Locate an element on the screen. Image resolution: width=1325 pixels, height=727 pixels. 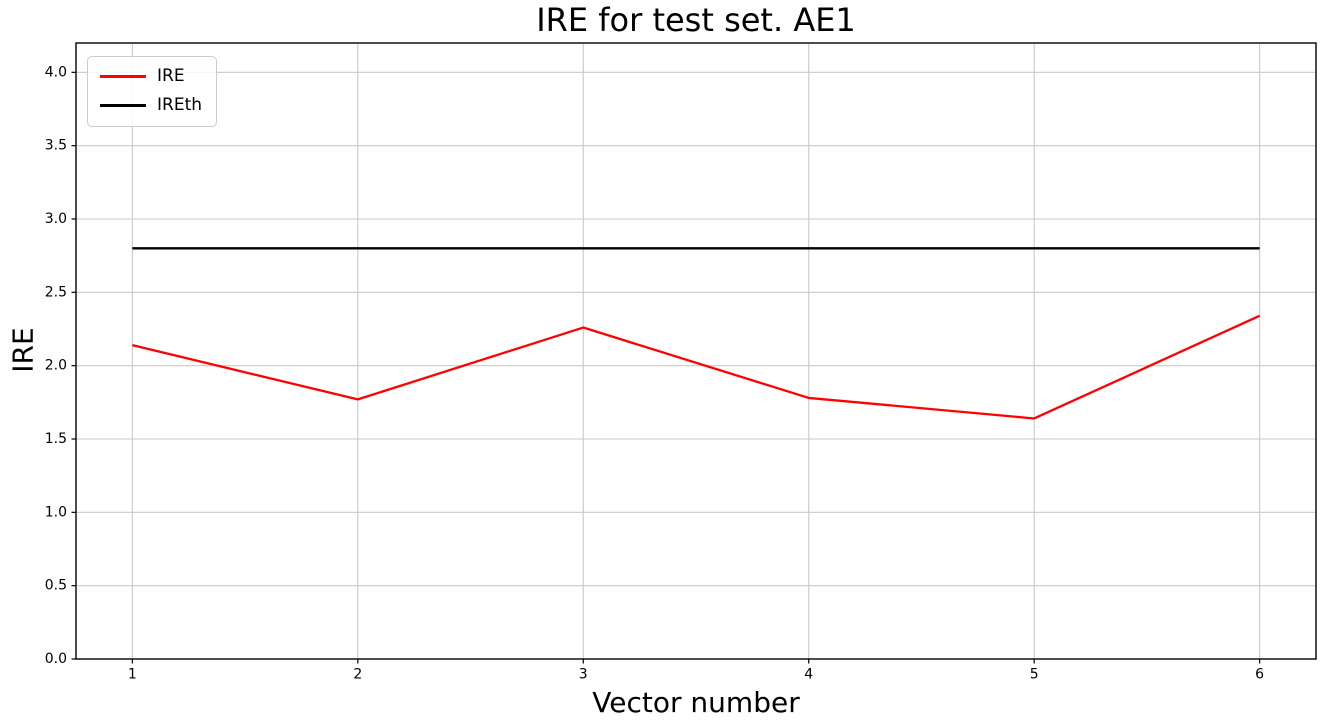
y-tick-label: 0.0 is located at coordinates (56, 659).